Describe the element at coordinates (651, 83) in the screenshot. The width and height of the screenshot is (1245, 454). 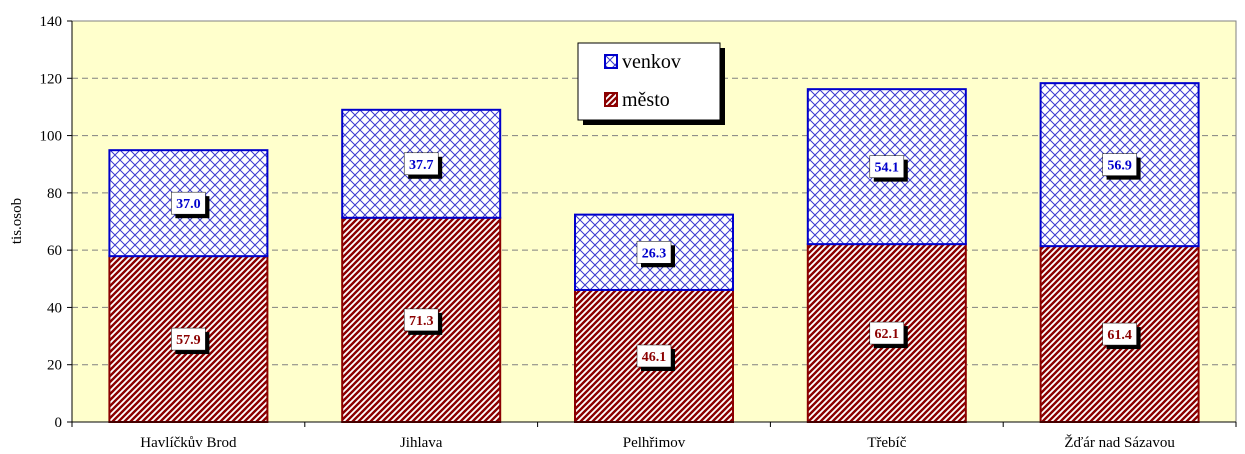
I see `legend: venkov město` at that location.